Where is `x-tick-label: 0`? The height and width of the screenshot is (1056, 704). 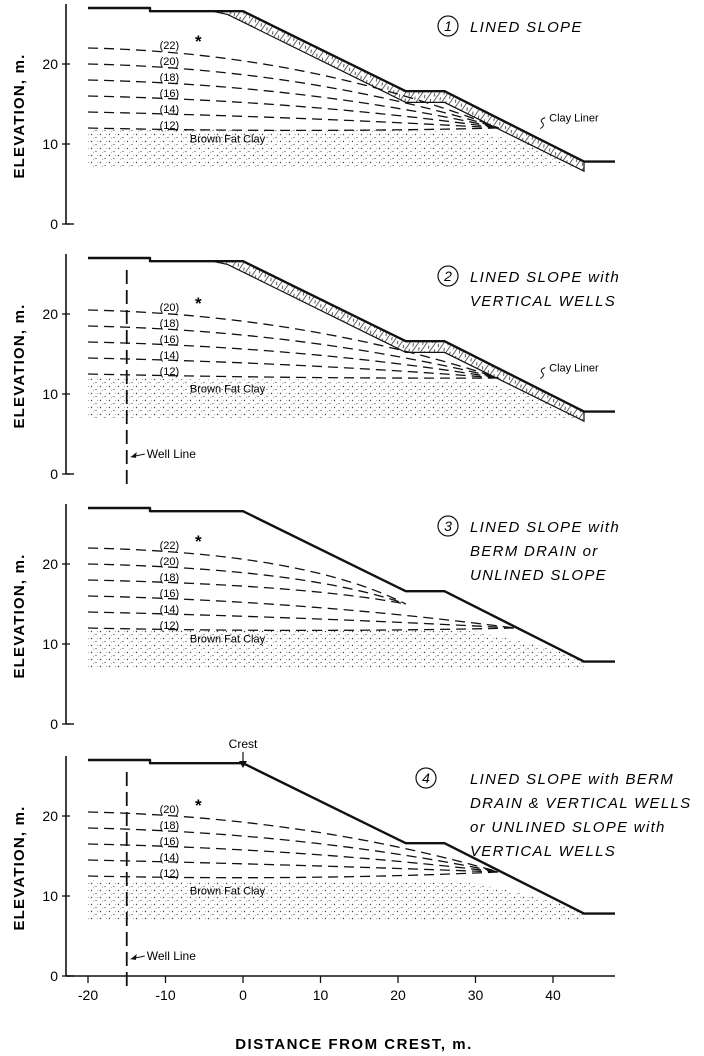
x-tick-label: 0 is located at coordinates (243, 995).